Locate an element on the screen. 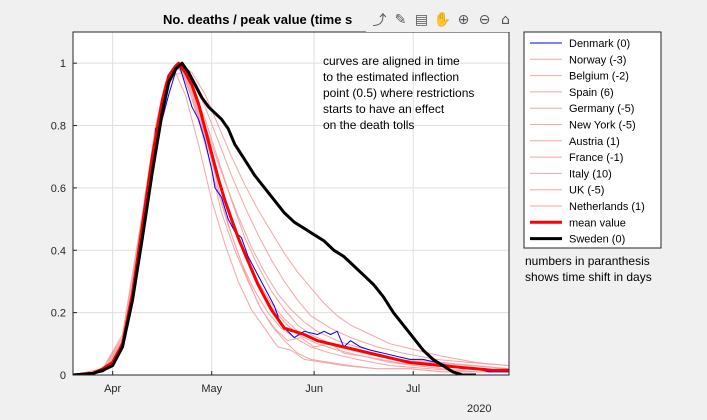 Image resolution: width=707 pixels, height=420 pixels. y-tick-label: 0.6 is located at coordinates (58, 189).